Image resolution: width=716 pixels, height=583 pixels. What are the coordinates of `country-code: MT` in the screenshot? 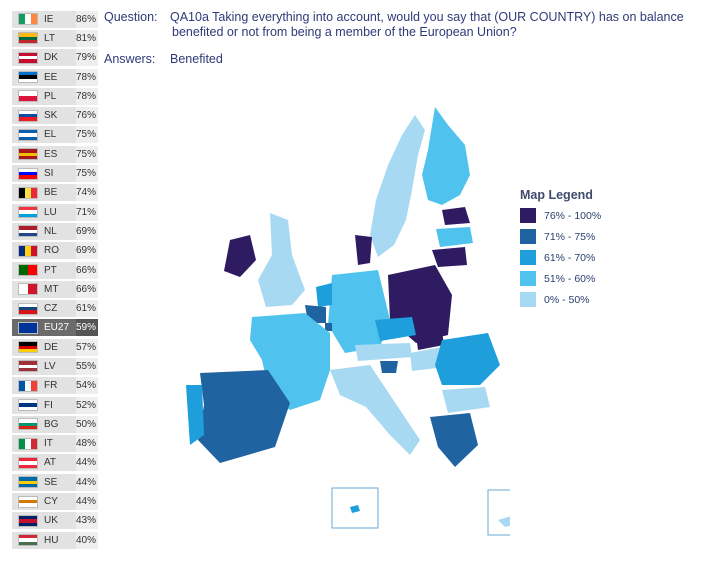 It's located at (57, 289).